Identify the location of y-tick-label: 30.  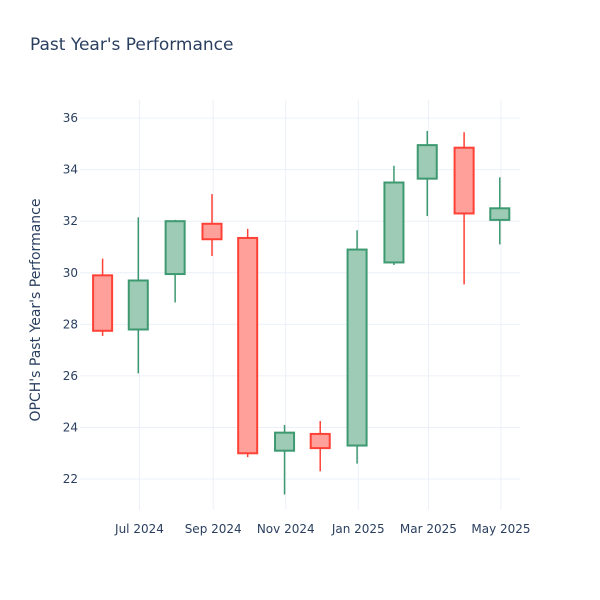
(70, 273).